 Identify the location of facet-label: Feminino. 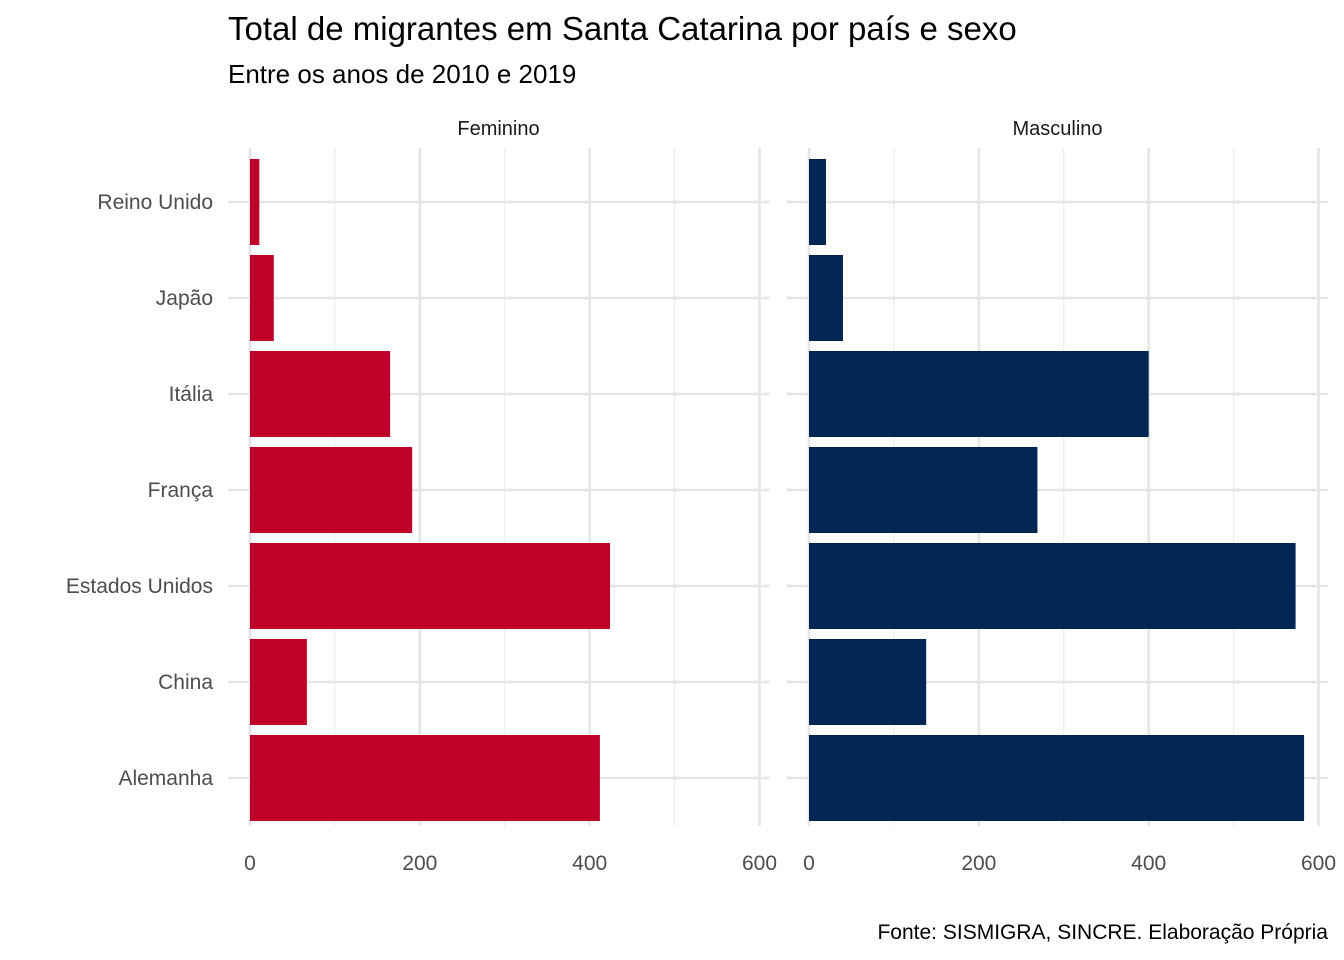
(498, 129).